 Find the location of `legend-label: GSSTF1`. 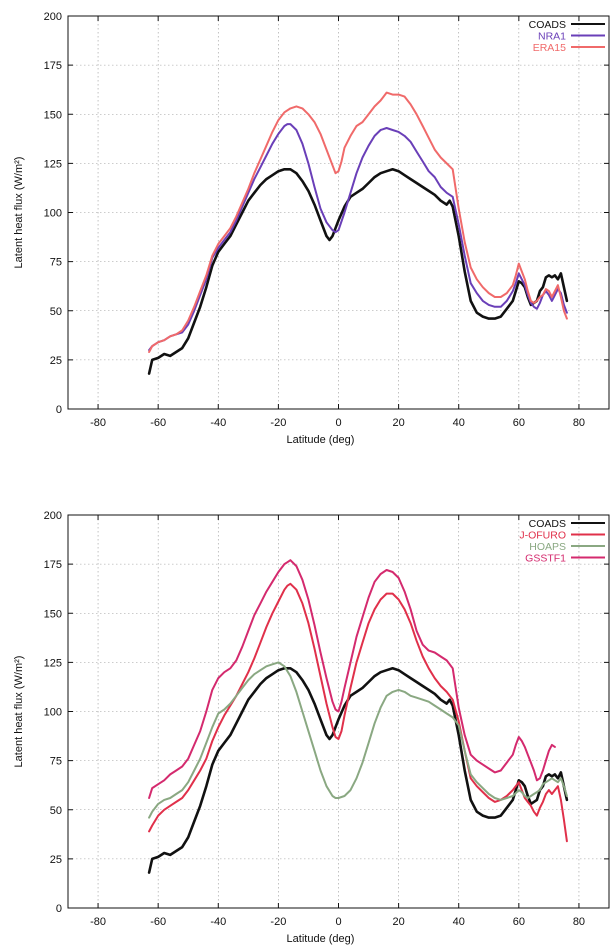

legend-label: GSSTF1 is located at coordinates (545, 559).